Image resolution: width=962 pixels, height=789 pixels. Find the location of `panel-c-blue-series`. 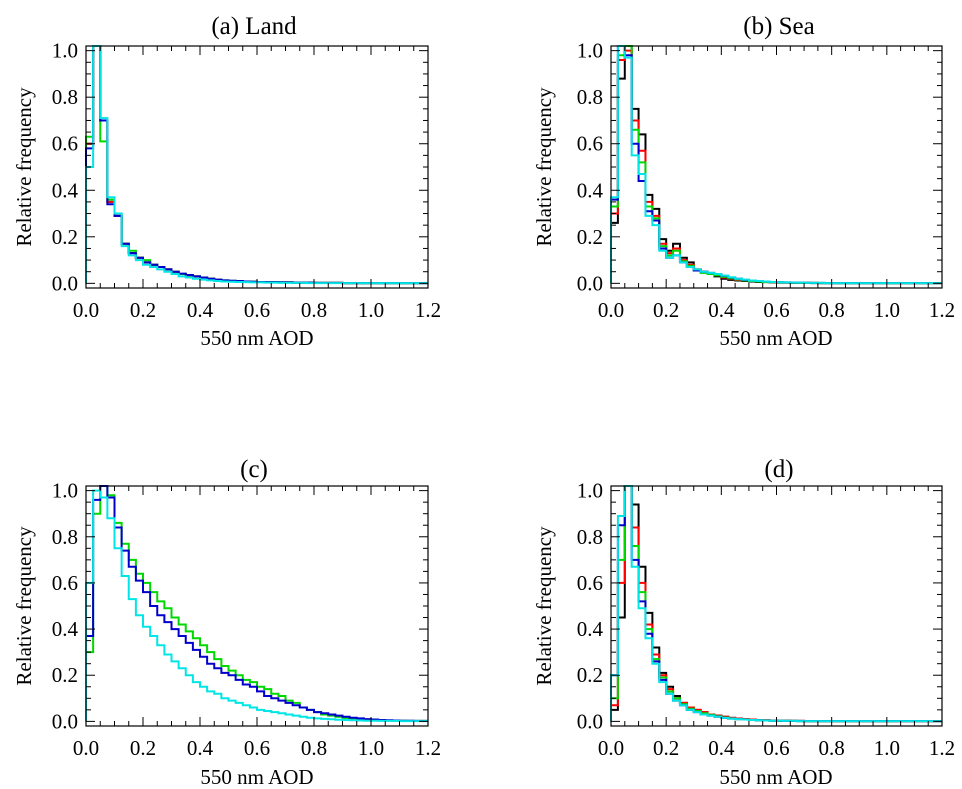

panel-c-blue-series is located at coordinates (256, 603).